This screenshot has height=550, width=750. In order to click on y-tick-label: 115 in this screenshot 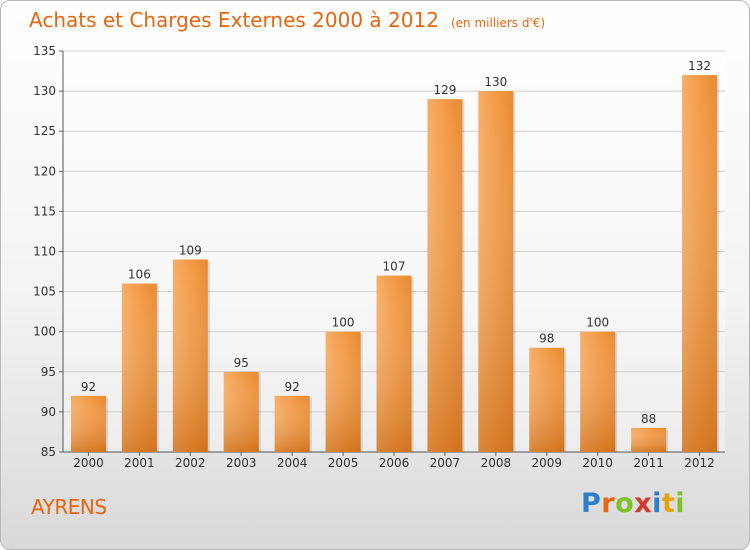, I will do `click(44, 211)`.